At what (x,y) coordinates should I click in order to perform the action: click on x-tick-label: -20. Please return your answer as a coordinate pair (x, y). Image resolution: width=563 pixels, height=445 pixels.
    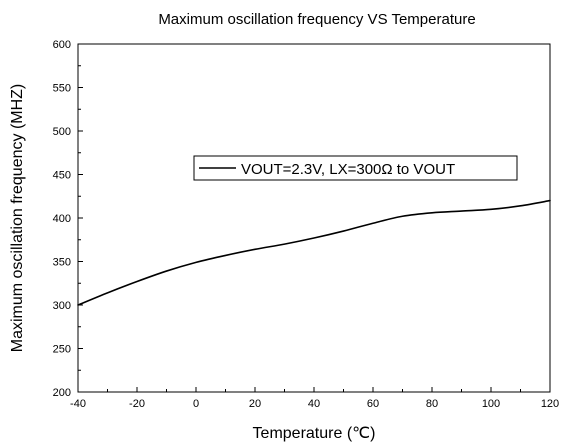
    Looking at the image, I should click on (137, 404).